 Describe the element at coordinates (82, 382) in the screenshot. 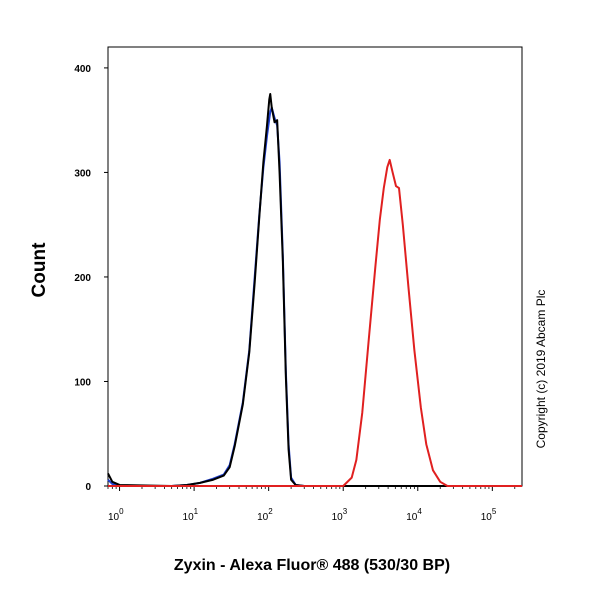

I see `y-tick-label: 100` at that location.